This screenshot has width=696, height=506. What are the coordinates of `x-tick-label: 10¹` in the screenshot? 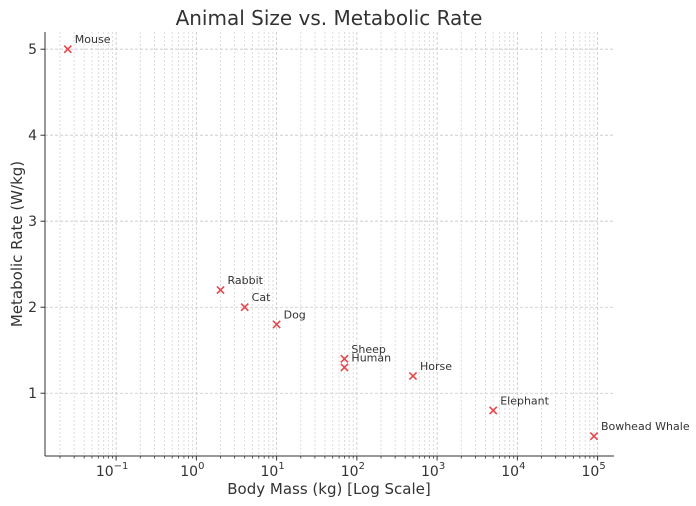 It's located at (273, 470).